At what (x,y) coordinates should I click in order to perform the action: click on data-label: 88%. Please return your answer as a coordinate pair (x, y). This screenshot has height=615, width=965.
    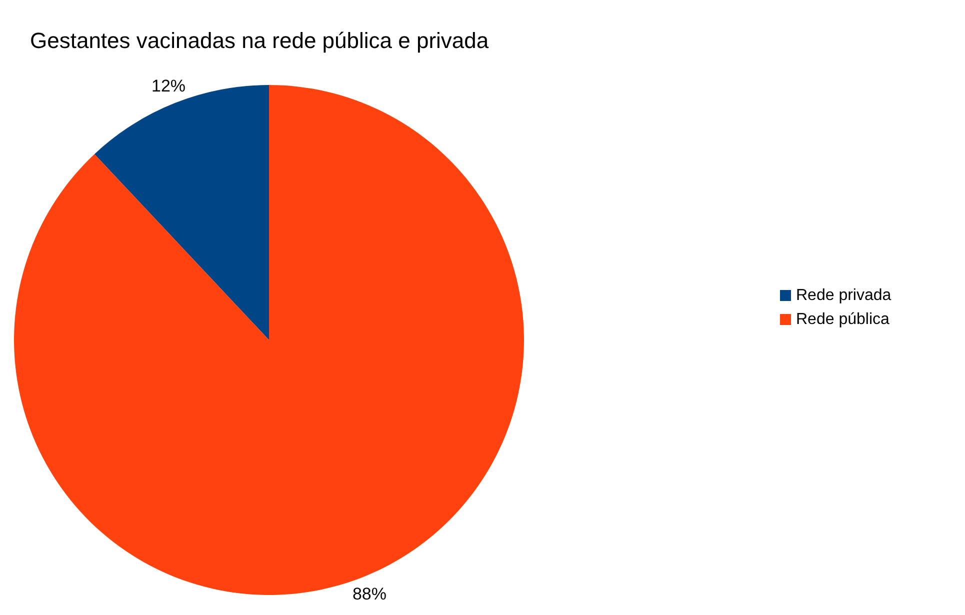
    Looking at the image, I should click on (369, 594).